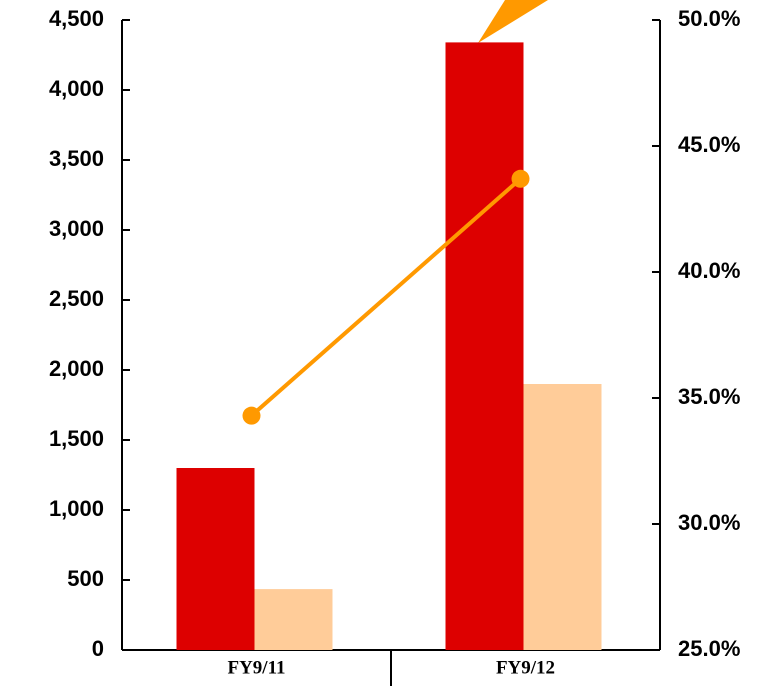 This screenshot has width=777, height=686. Describe the element at coordinates (98, 648) in the screenshot. I see `y-tick-label: 0` at that location.